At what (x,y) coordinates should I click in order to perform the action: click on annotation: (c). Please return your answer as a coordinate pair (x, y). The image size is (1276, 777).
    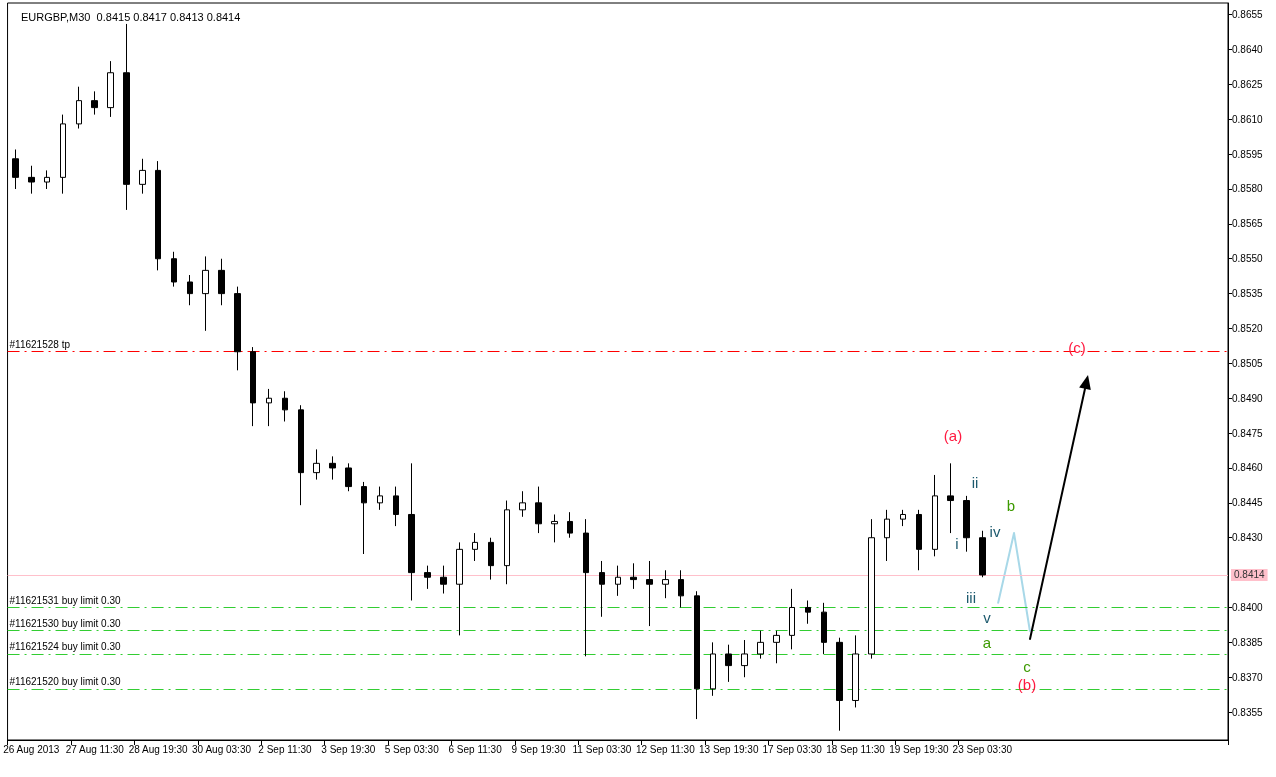
    Looking at the image, I should click on (1077, 347).